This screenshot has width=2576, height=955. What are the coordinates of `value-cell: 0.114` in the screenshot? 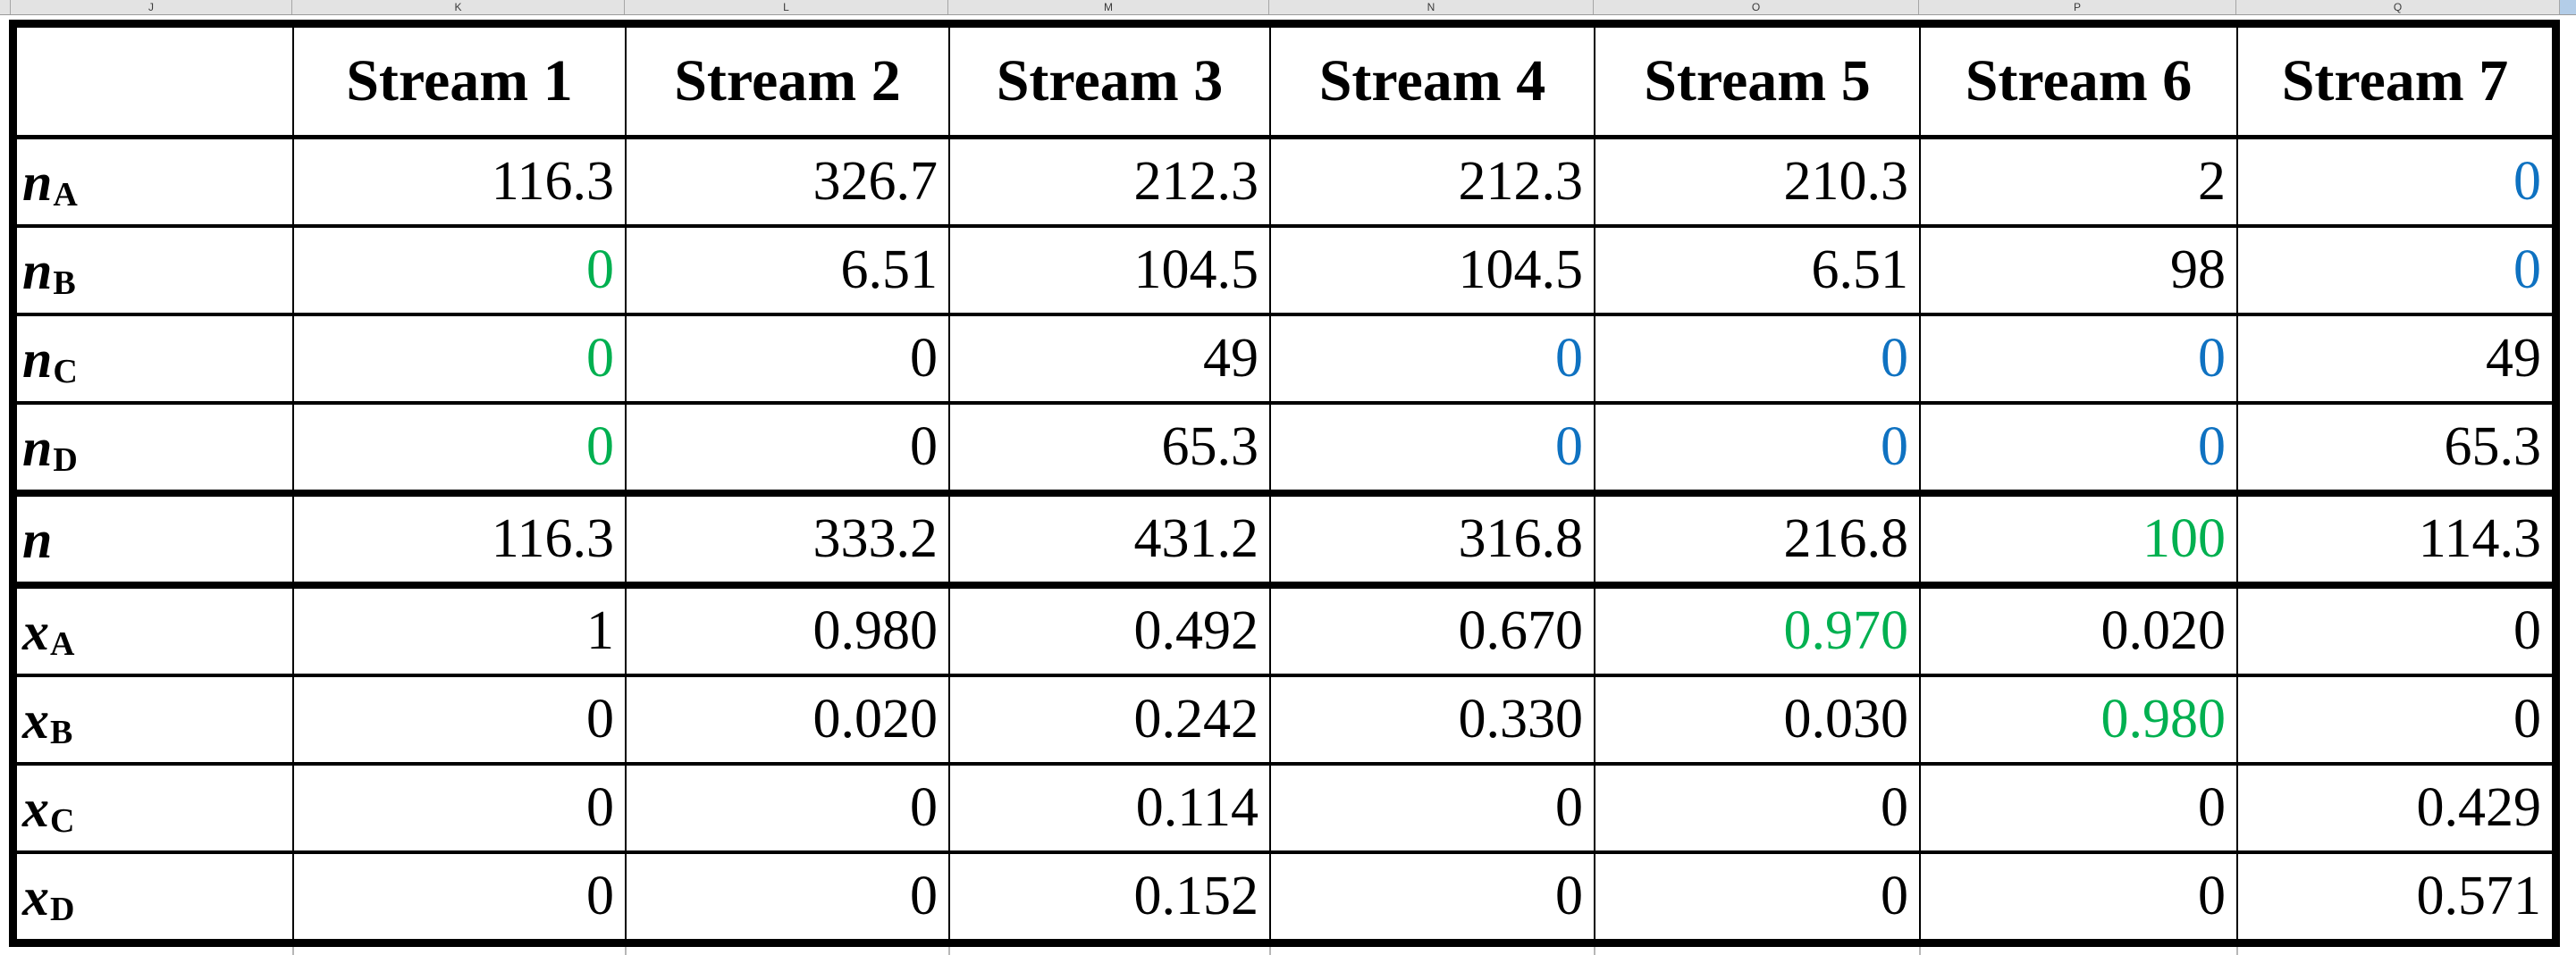 It's located at (1108, 808).